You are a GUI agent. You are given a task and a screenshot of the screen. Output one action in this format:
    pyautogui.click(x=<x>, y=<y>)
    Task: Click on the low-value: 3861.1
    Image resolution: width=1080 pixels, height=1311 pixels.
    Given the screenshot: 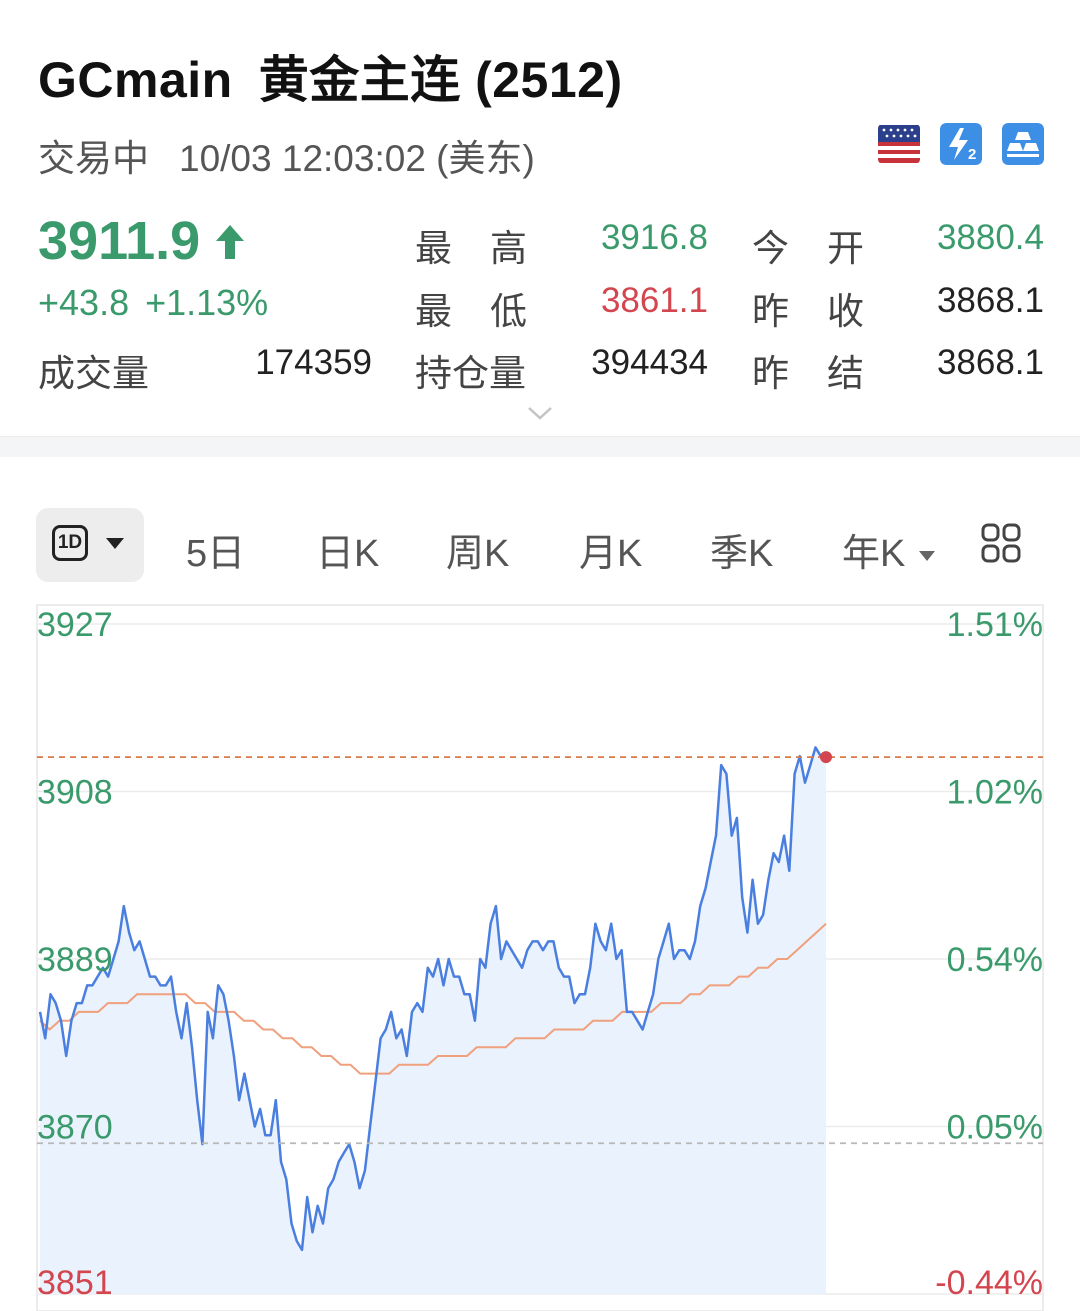 What is the action you would take?
    pyautogui.click(x=654, y=300)
    